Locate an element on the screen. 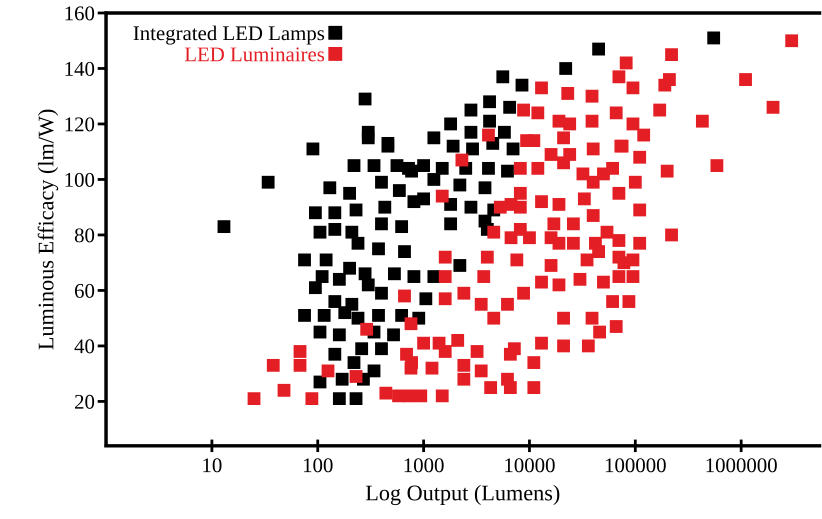 Image resolution: width=822 pixels, height=519 pixels. x-axis-title: Log Output (Lumens) is located at coordinates (463, 495).